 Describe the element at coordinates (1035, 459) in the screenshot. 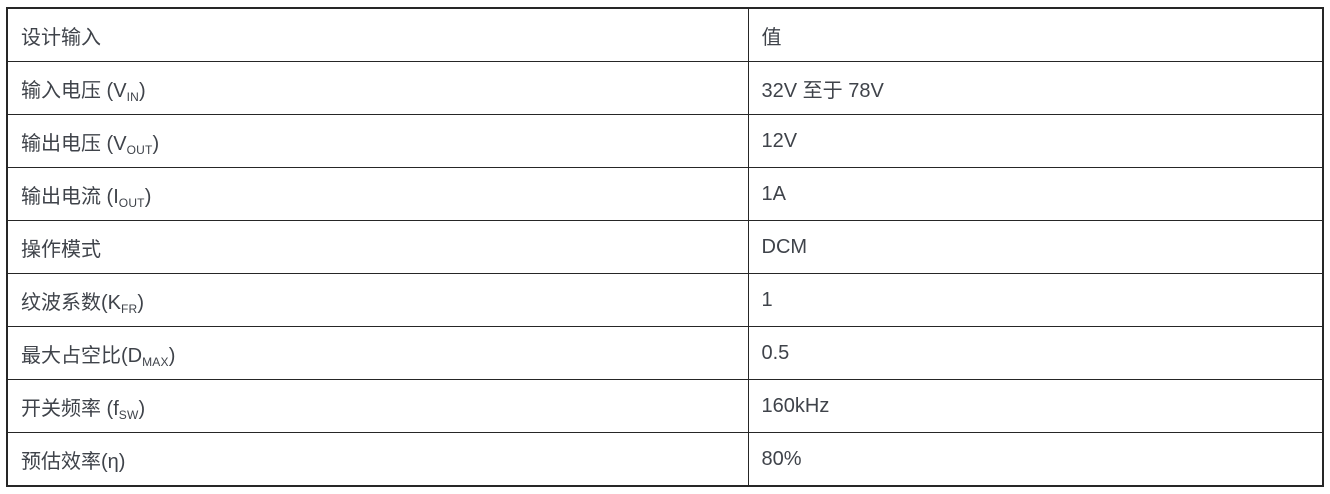

I see `value-cell: 80%` at that location.